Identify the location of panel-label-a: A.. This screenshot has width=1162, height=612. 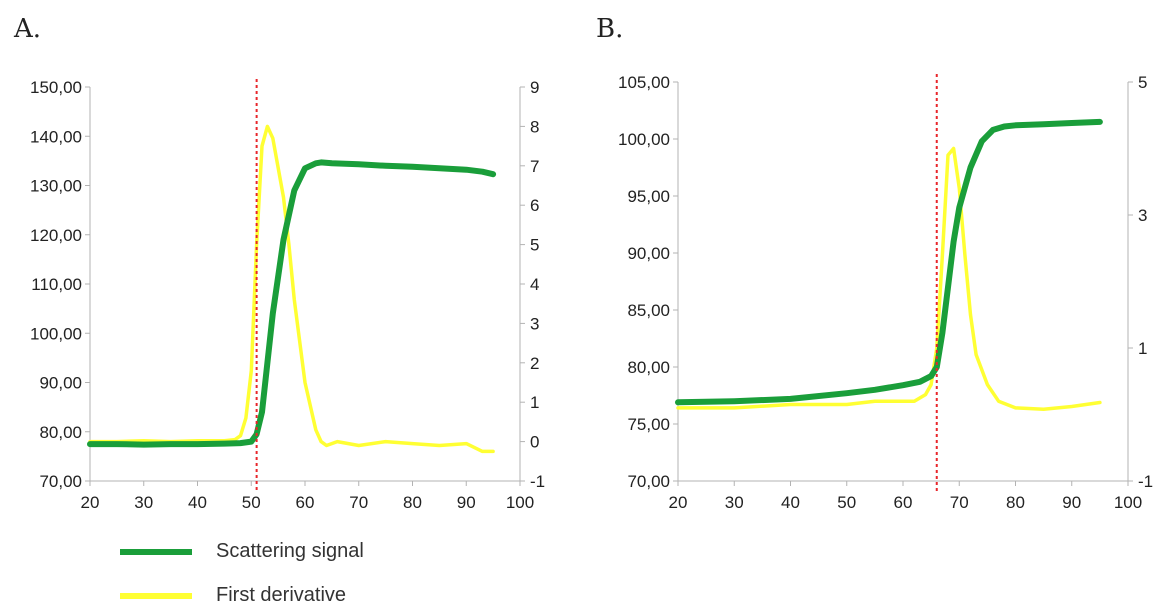
(28, 29).